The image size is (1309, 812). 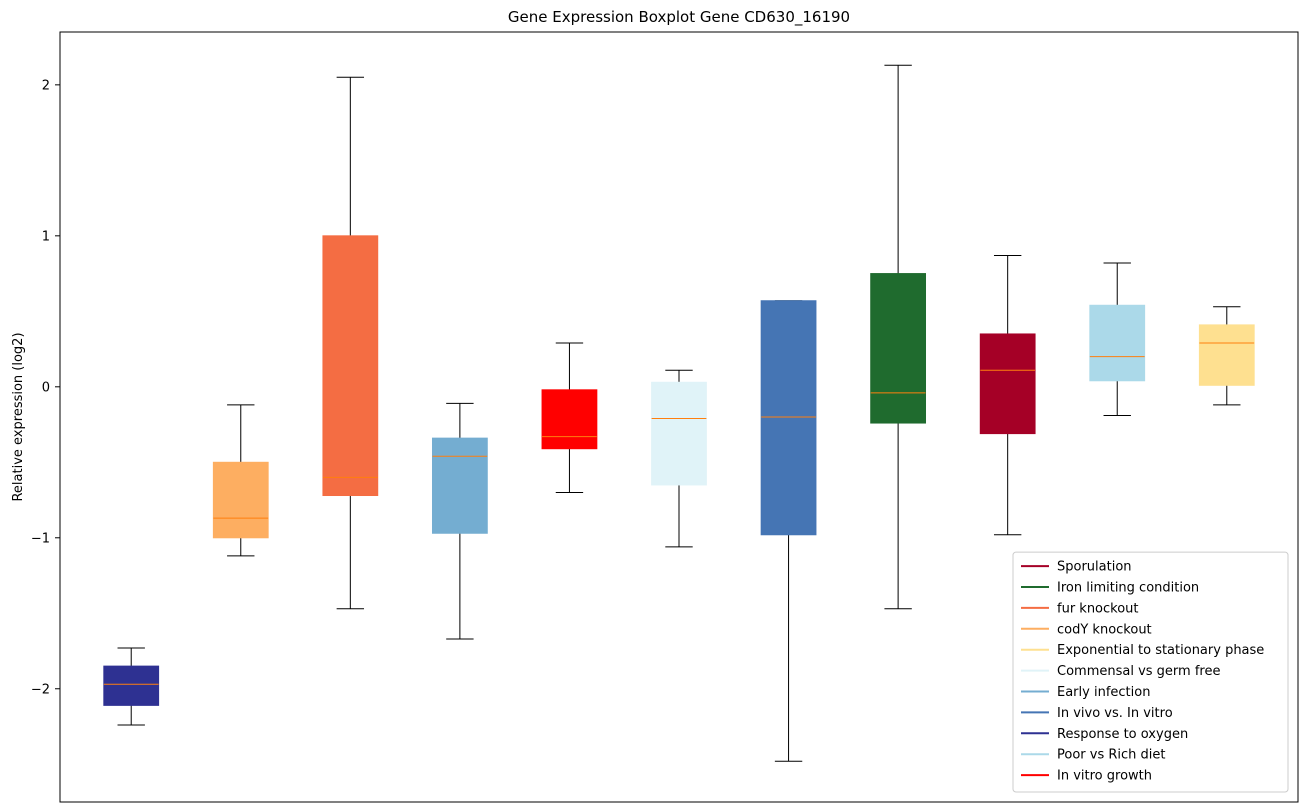 I want to click on legend-label: Poor vs Rich diet, so click(x=1111, y=755).